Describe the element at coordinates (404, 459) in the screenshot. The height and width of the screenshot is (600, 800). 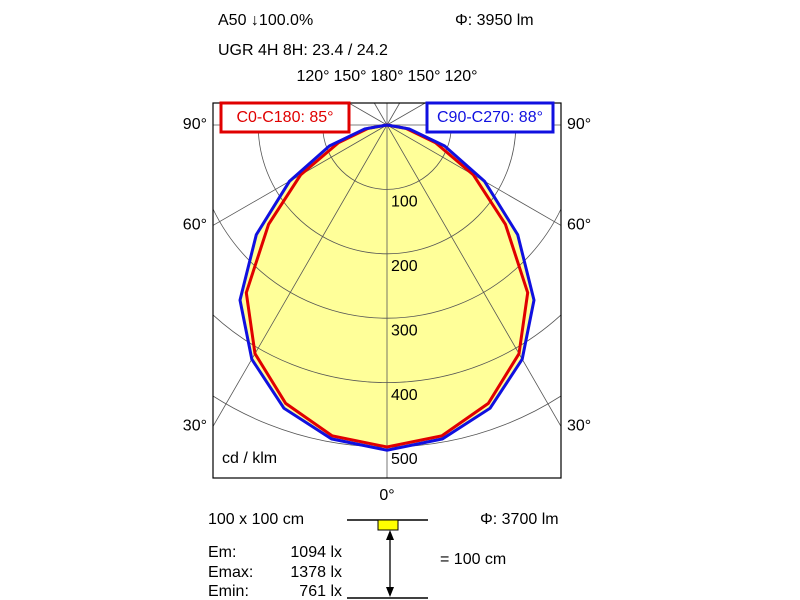
I see `r-tick-label: 500` at that location.